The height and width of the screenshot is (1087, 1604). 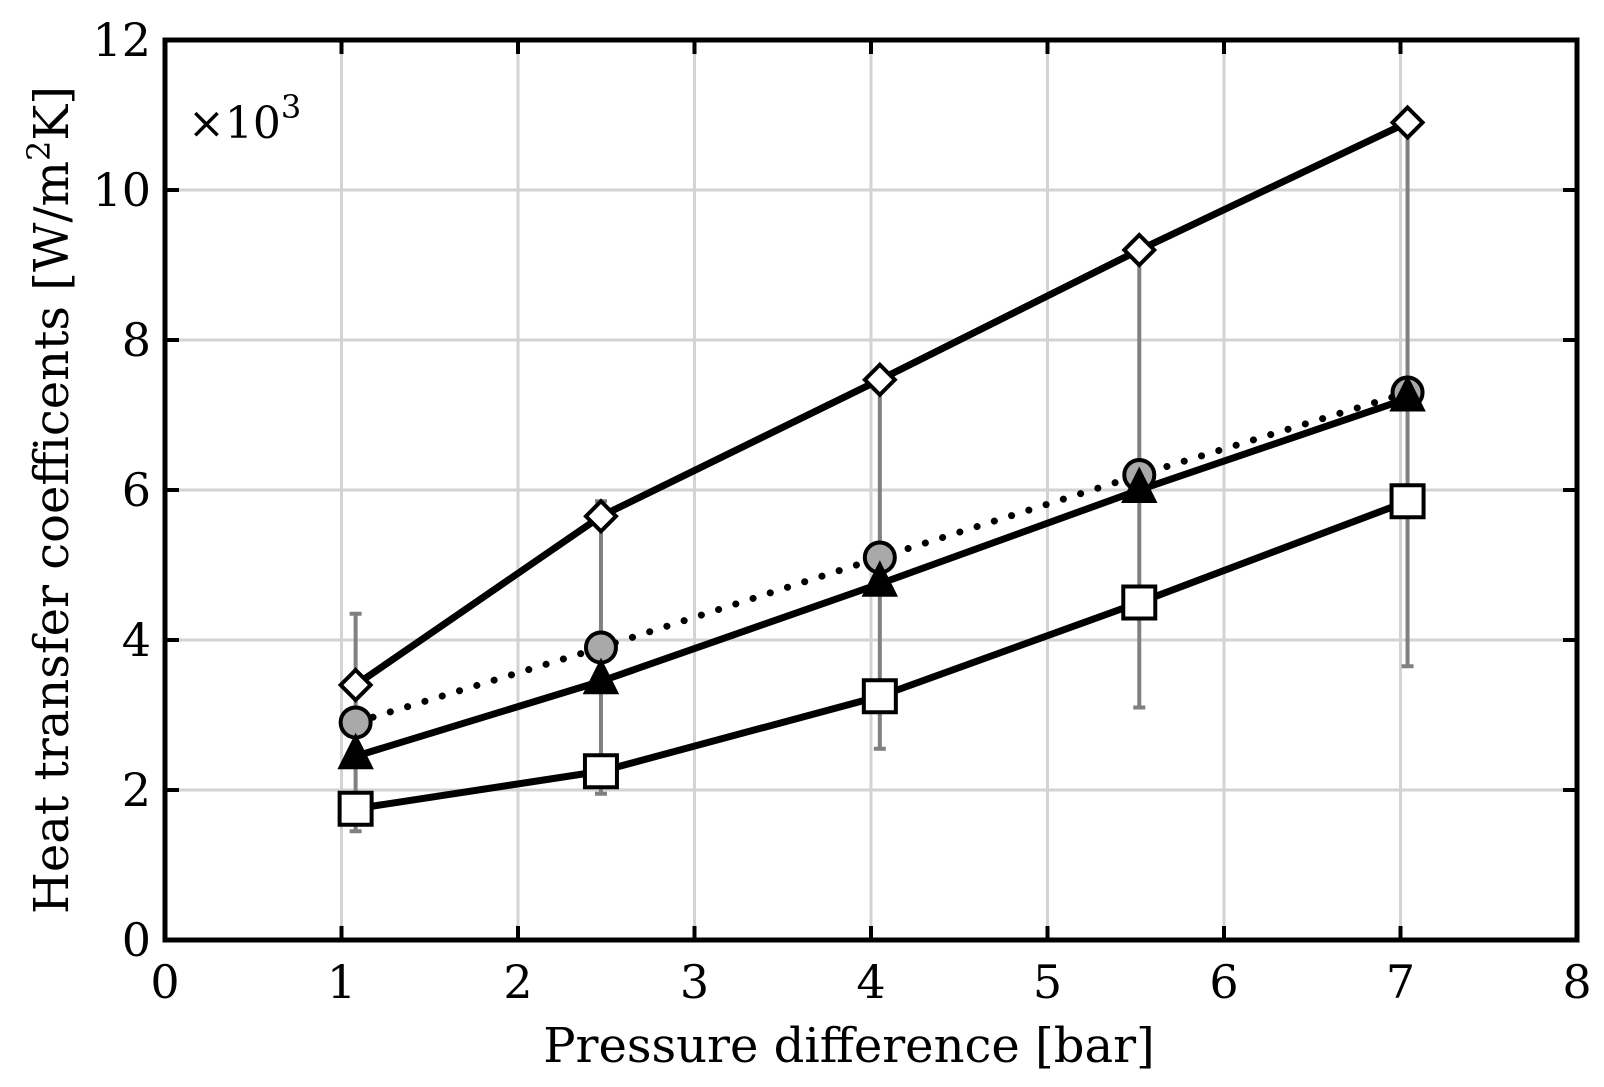 What do you see at coordinates (136, 640) in the screenshot?
I see `y-tick-label: 4` at bounding box center [136, 640].